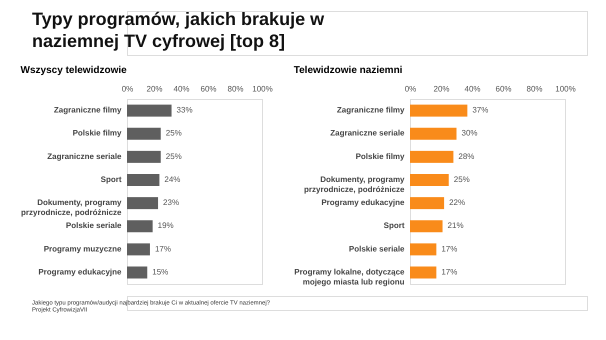  Describe the element at coordinates (74, 70) in the screenshot. I see `chart-subtitle: Wszyscy telewidzowie` at that location.